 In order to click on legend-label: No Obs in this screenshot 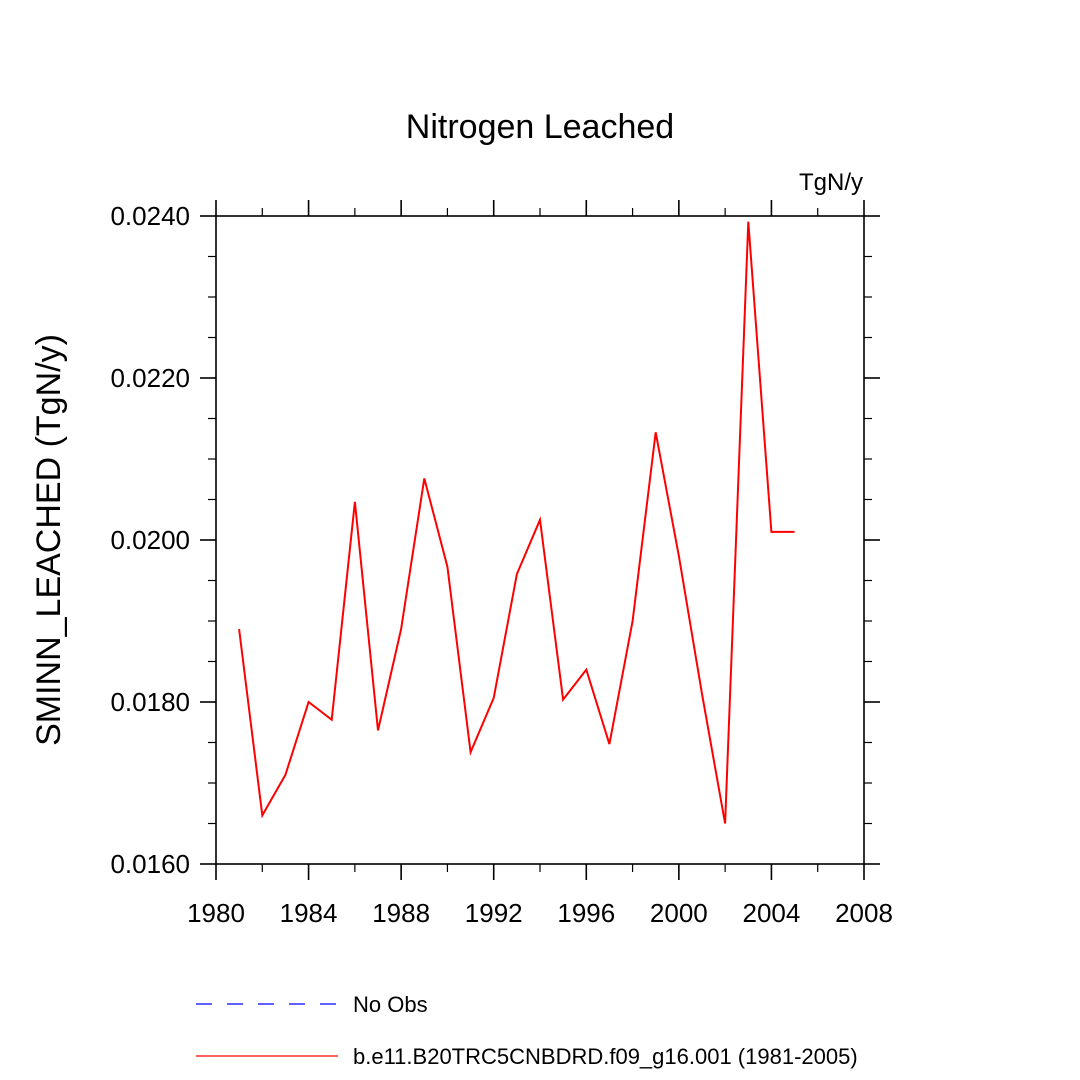, I will do `click(390, 1004)`.